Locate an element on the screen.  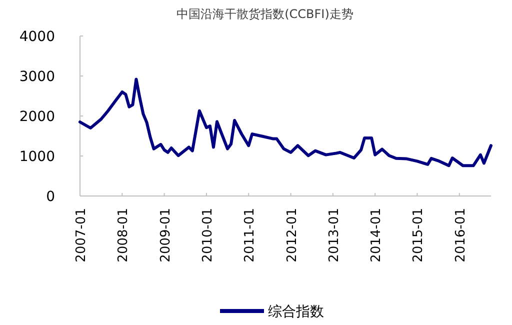
x-tick-label: 2015-01 is located at coordinates (418, 235).